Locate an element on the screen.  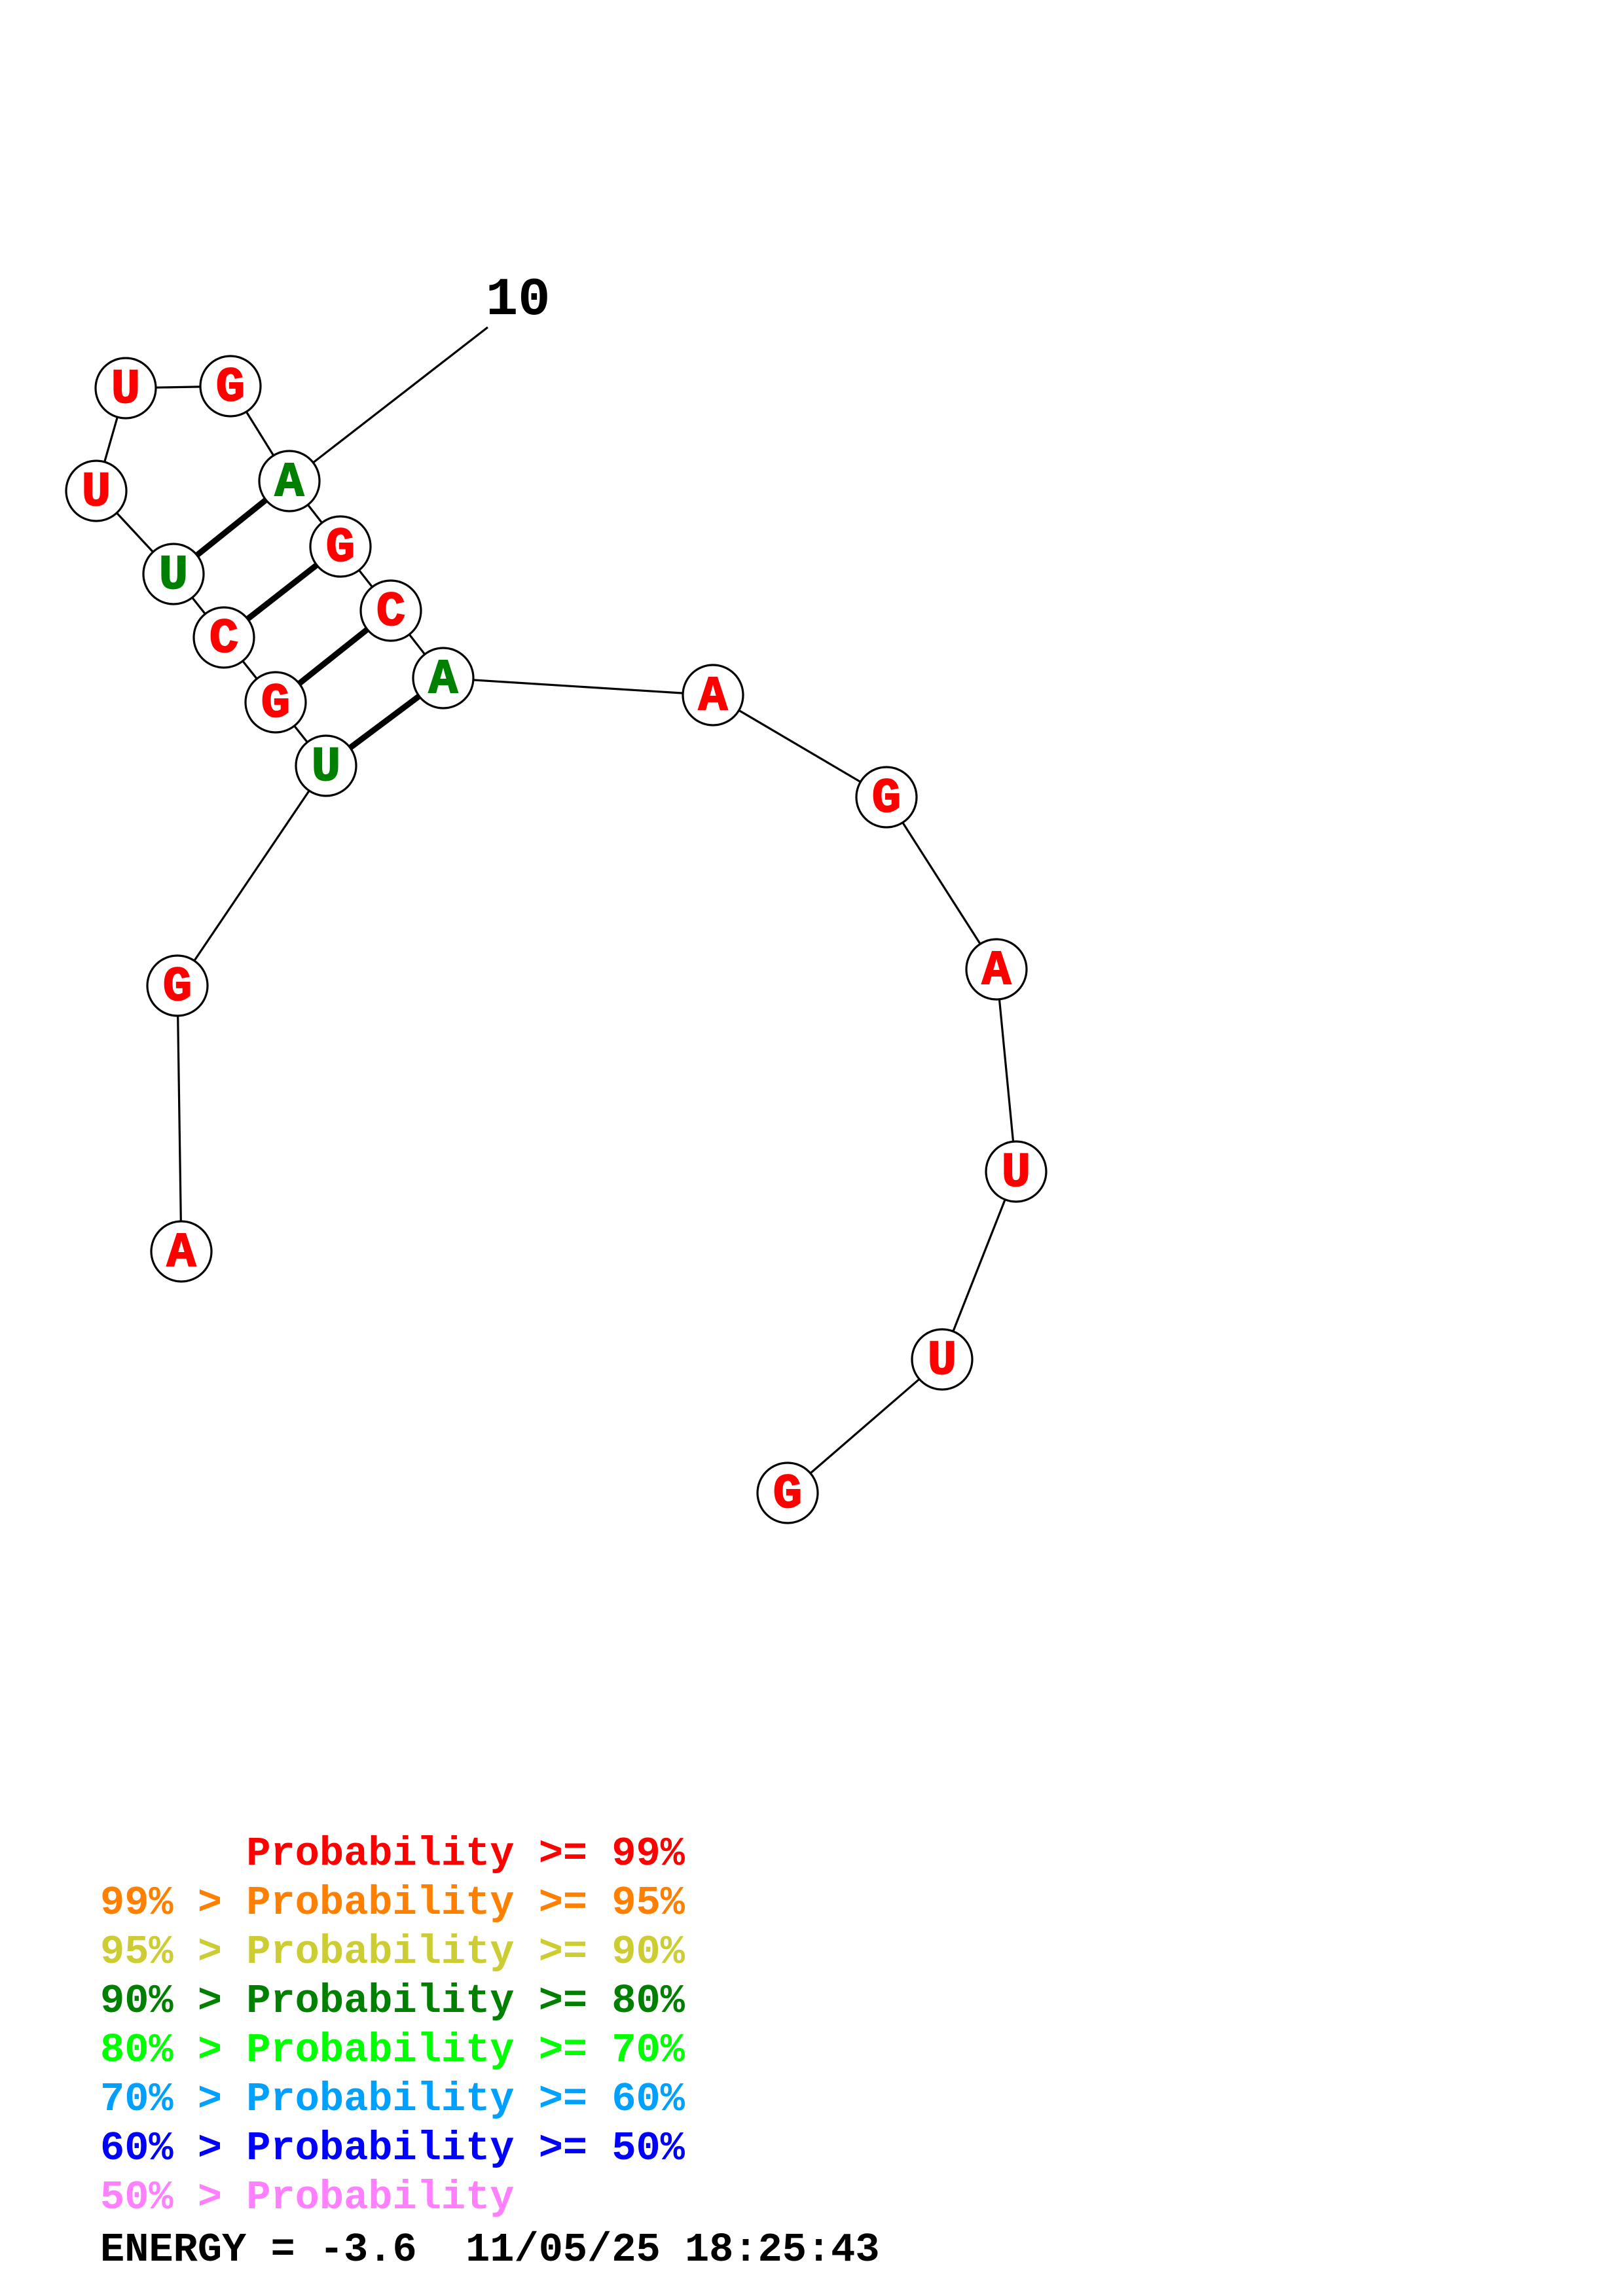
nucleotide-6: U is located at coordinates (173, 574).